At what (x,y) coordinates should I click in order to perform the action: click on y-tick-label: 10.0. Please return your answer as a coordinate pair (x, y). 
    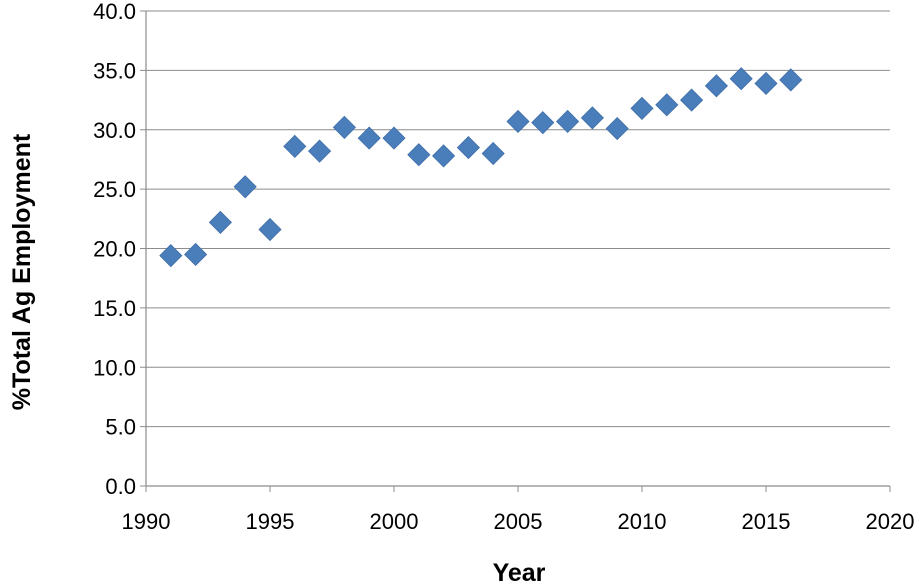
    Looking at the image, I should click on (114, 367).